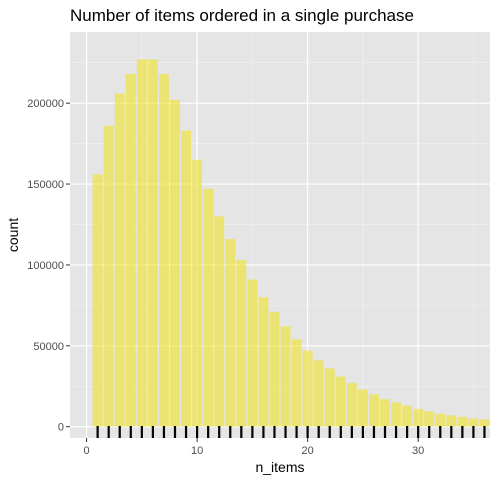 This screenshot has height=482, width=498. Describe the element at coordinates (279, 467) in the screenshot. I see `x-axis-title: n_items` at that location.